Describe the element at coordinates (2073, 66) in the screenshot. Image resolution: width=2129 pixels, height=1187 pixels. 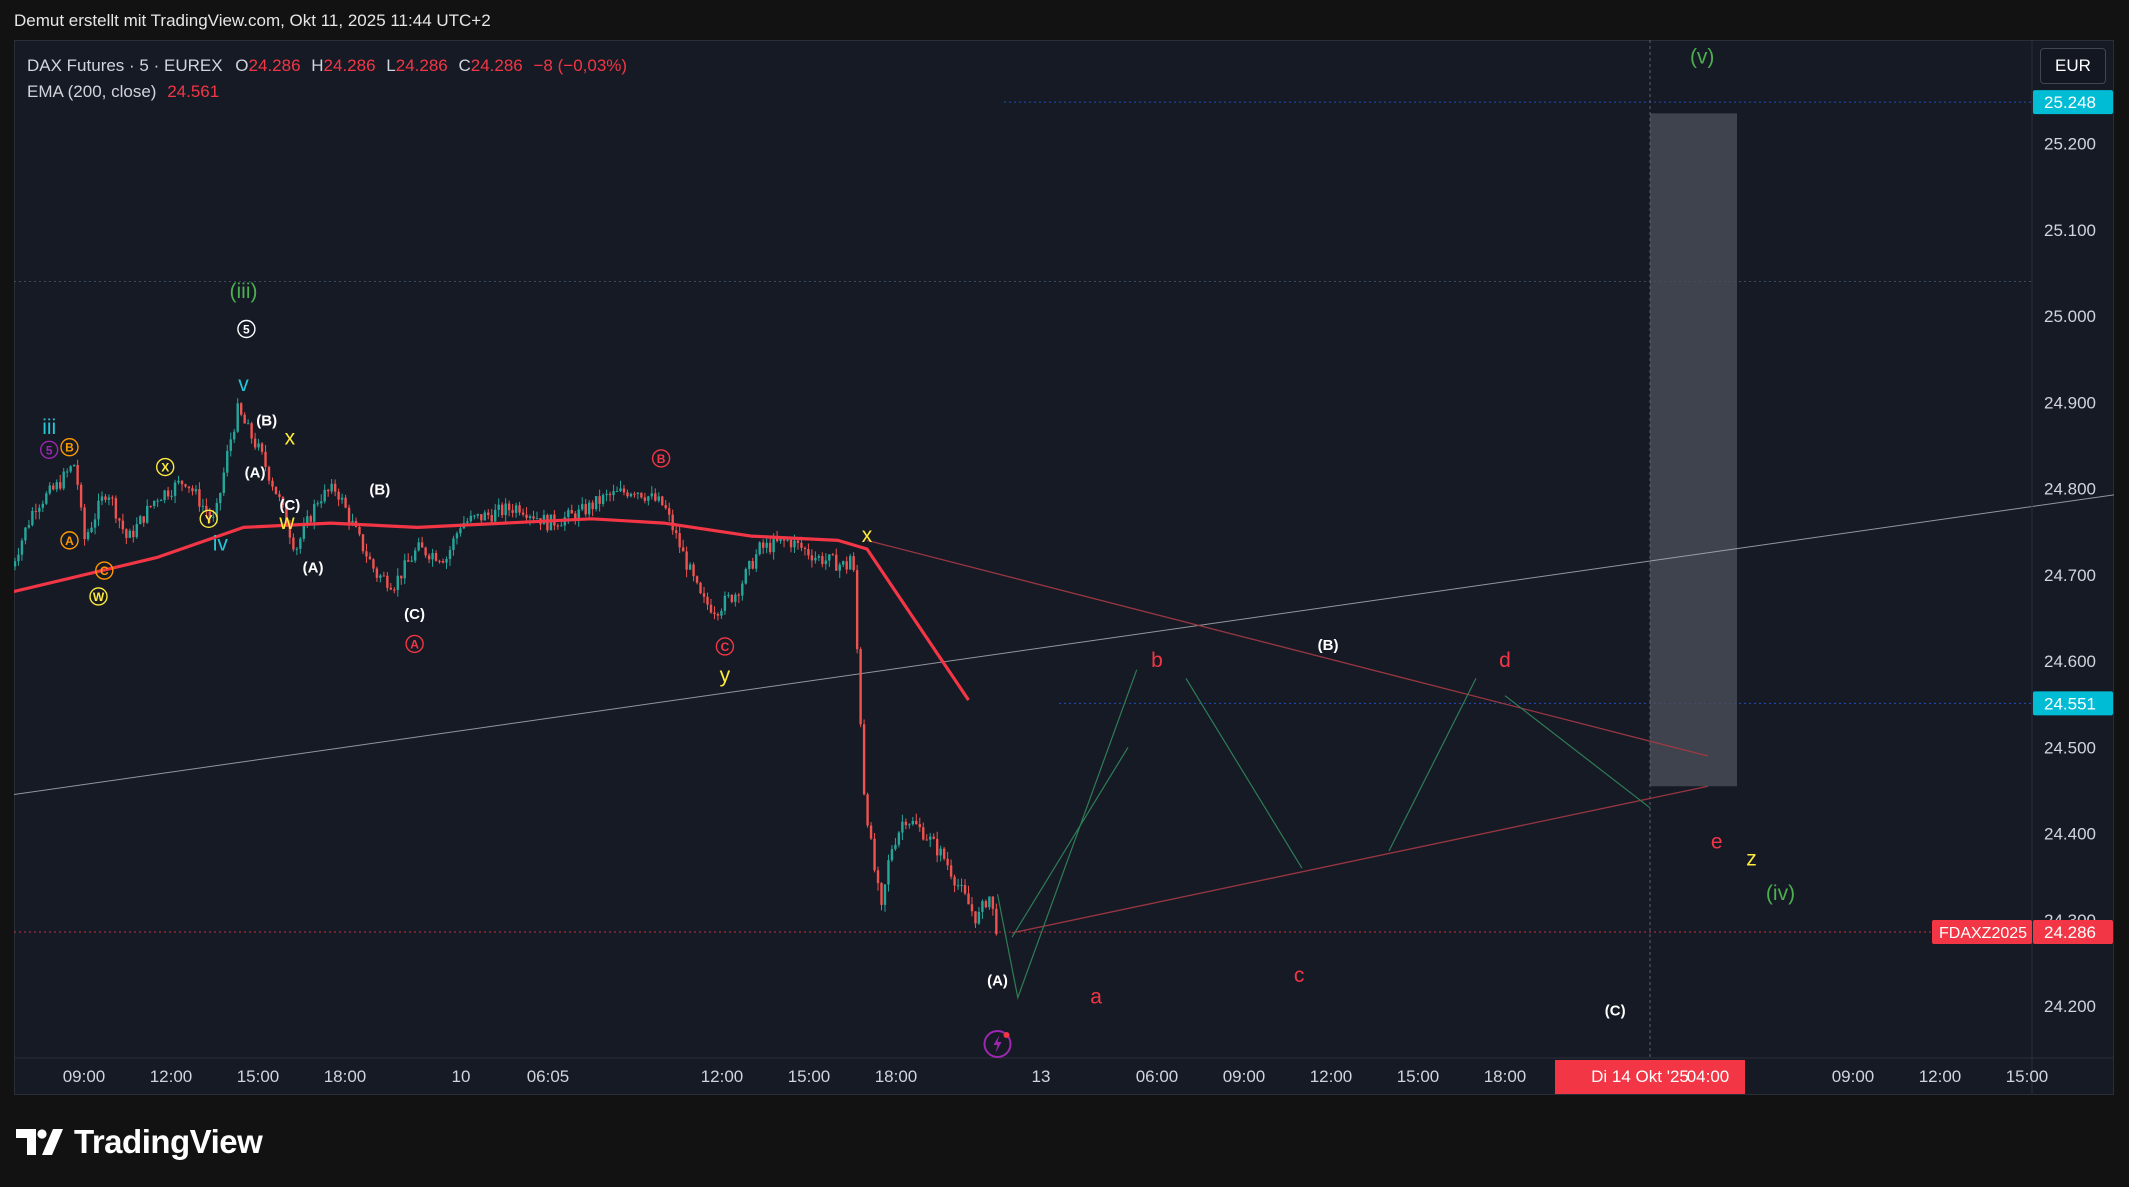
I see `currency-button: EUR` at that location.